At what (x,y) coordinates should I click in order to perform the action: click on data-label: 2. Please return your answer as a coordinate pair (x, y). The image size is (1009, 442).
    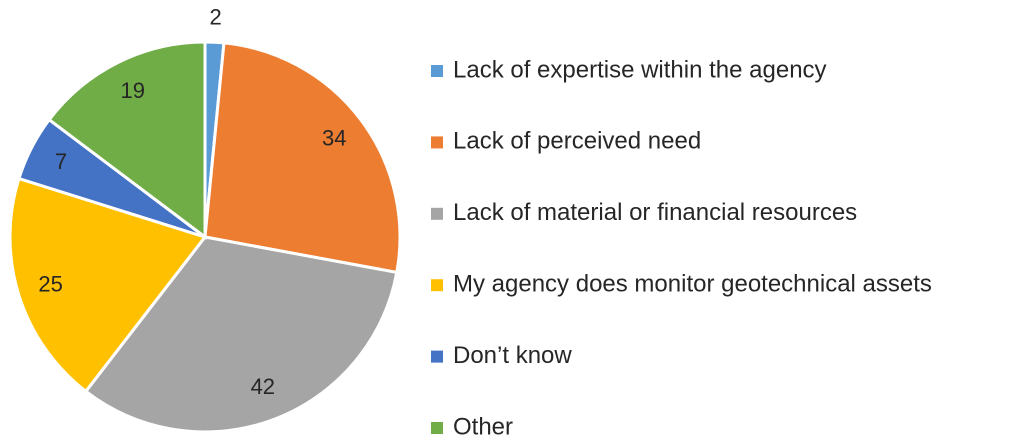
    Looking at the image, I should click on (216, 17).